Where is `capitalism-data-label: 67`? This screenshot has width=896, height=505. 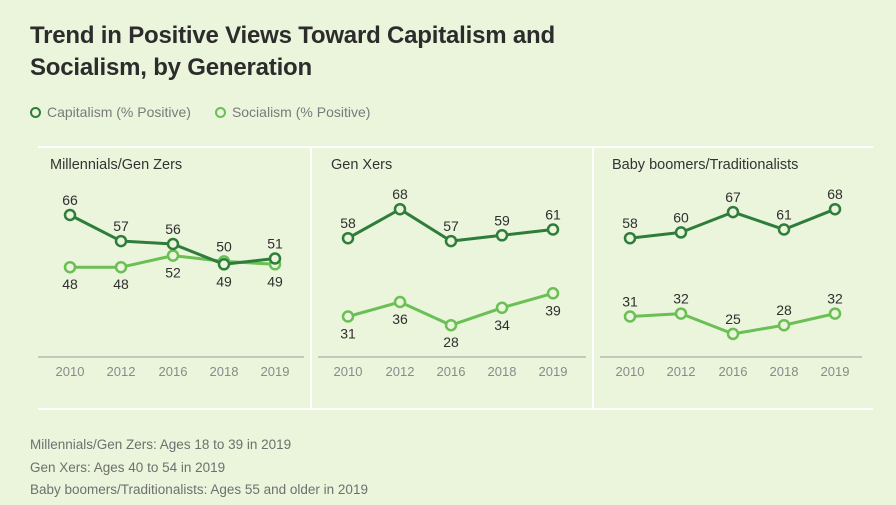
capitalism-data-label: 67 is located at coordinates (733, 197).